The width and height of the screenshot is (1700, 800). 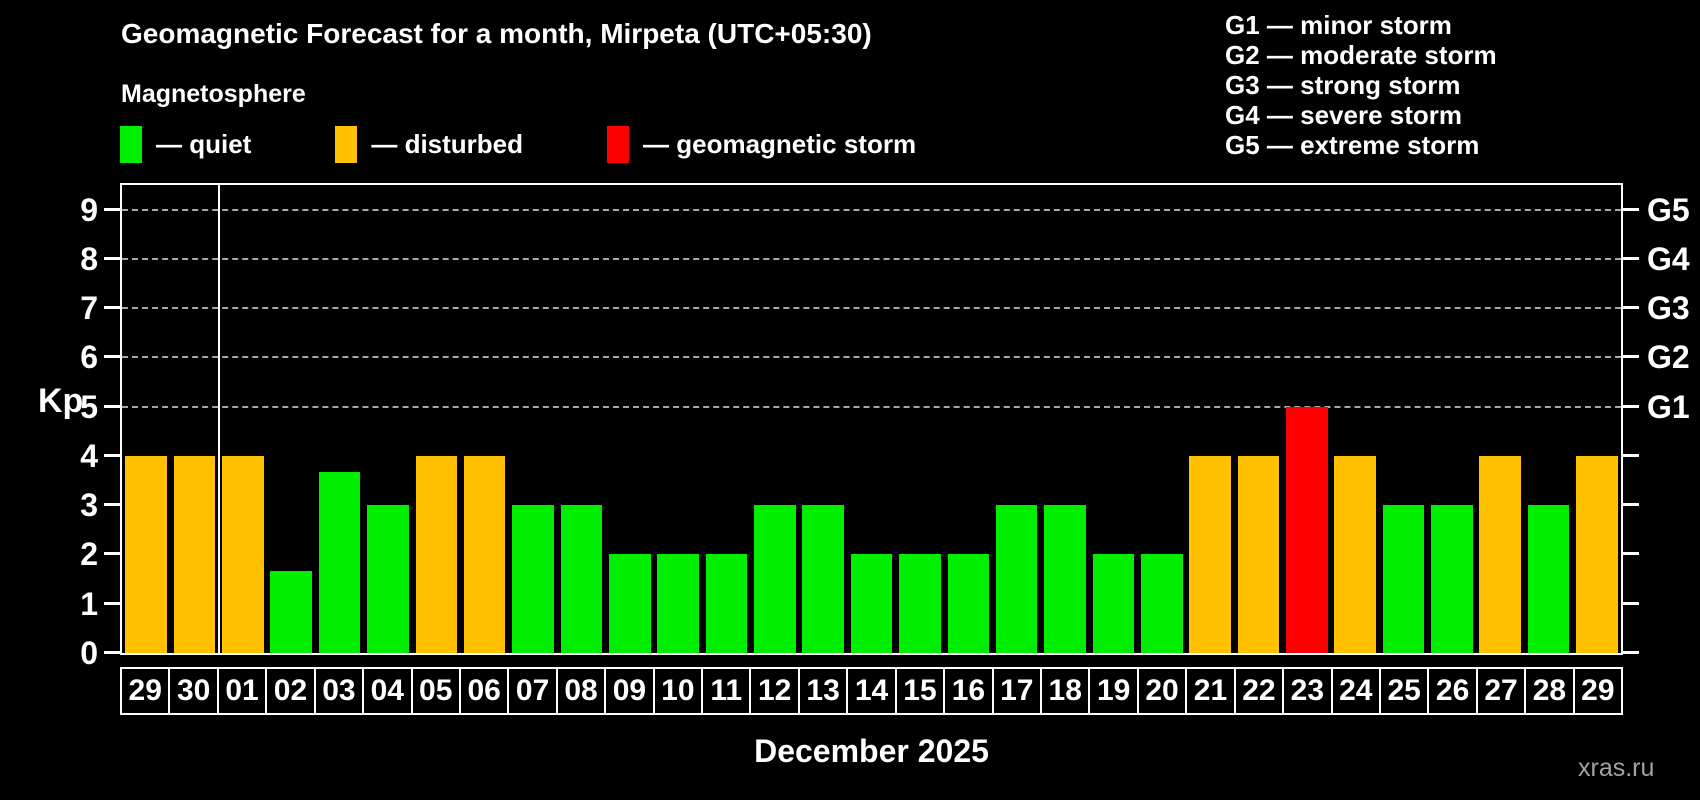 I want to click on g-axis-label-g1: G1, so click(x=1668, y=406).